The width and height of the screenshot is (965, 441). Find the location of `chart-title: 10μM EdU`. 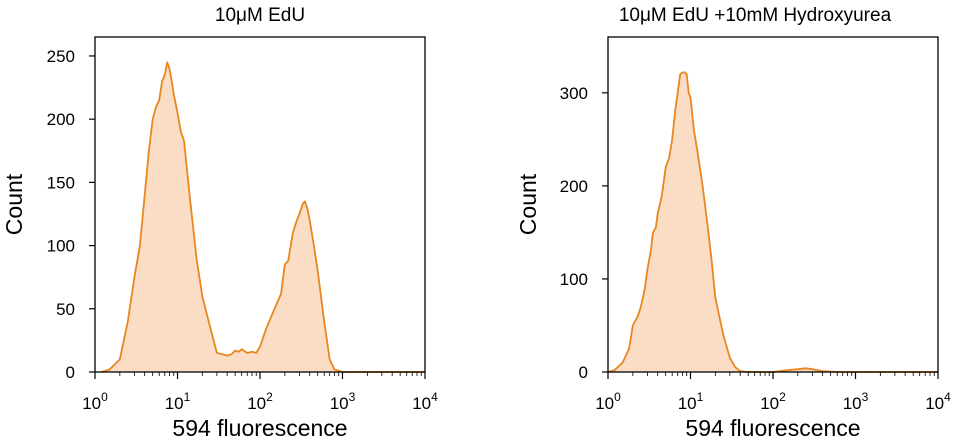

chart-title: 10μM EdU is located at coordinates (260, 15).